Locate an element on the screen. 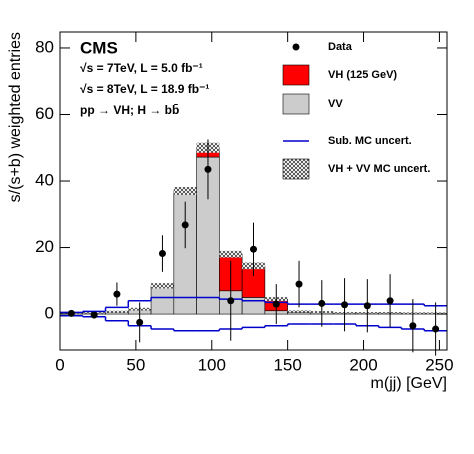 The height and width of the screenshot is (454, 474). x-tick-label: 100 is located at coordinates (212, 364).